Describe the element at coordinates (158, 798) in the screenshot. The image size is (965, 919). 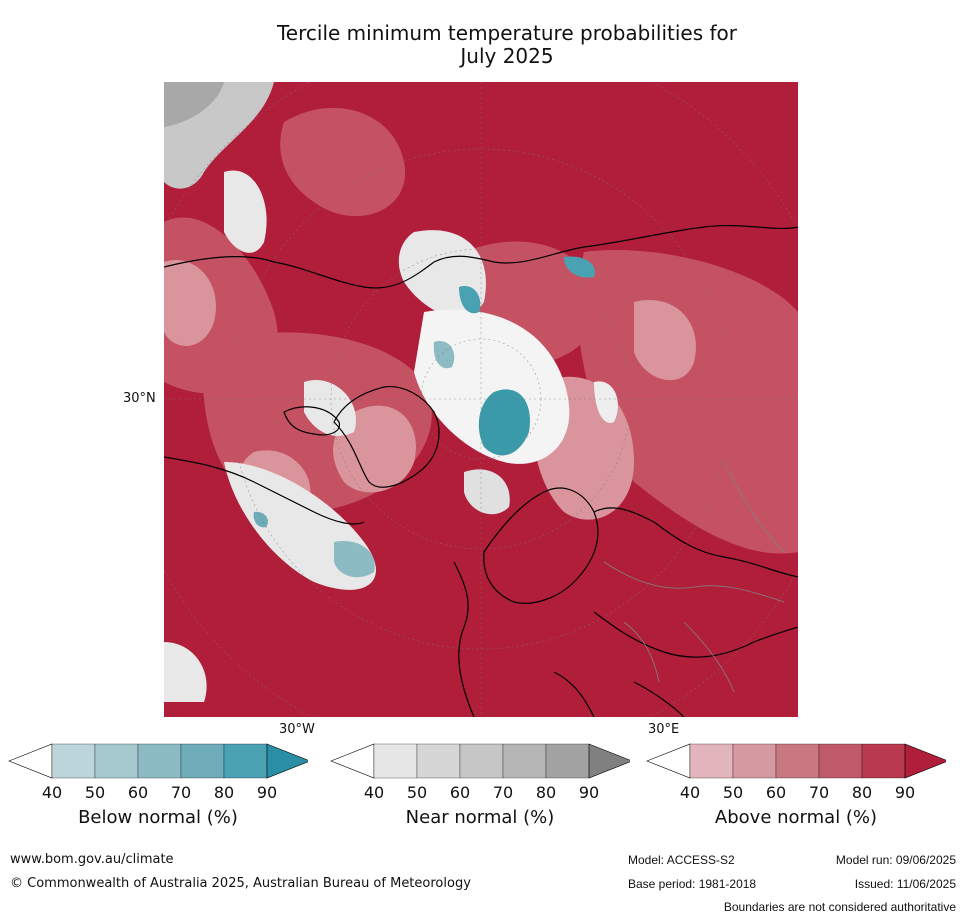
I see `colorbar-below-normal: 40 50 60 70 80 90 Below normal (%)` at that location.